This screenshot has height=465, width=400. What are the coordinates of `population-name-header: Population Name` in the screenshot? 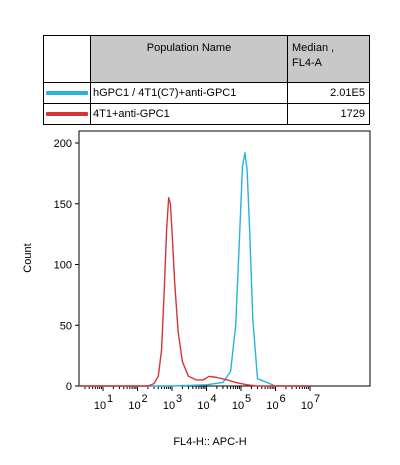 It's located at (189, 59).